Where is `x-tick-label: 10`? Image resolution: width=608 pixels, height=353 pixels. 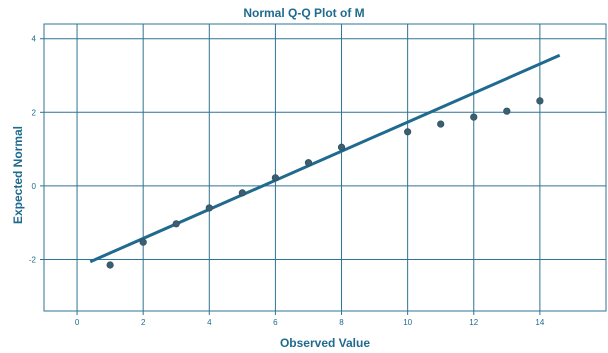 x-tick-label: 10 is located at coordinates (407, 322).